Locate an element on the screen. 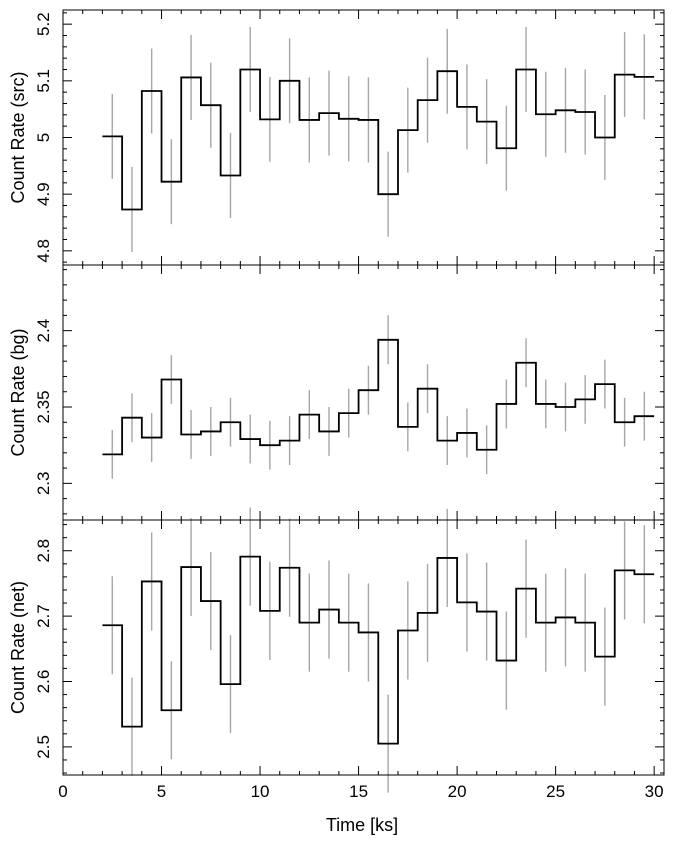  x-tick-label: 10 is located at coordinates (260, 791).